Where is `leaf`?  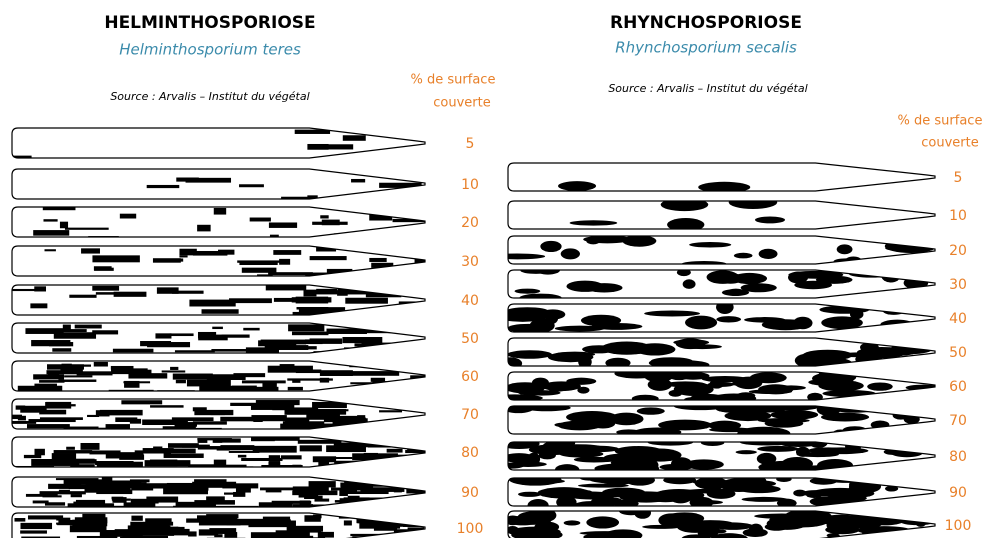 leaf is located at coordinates (284, 184).